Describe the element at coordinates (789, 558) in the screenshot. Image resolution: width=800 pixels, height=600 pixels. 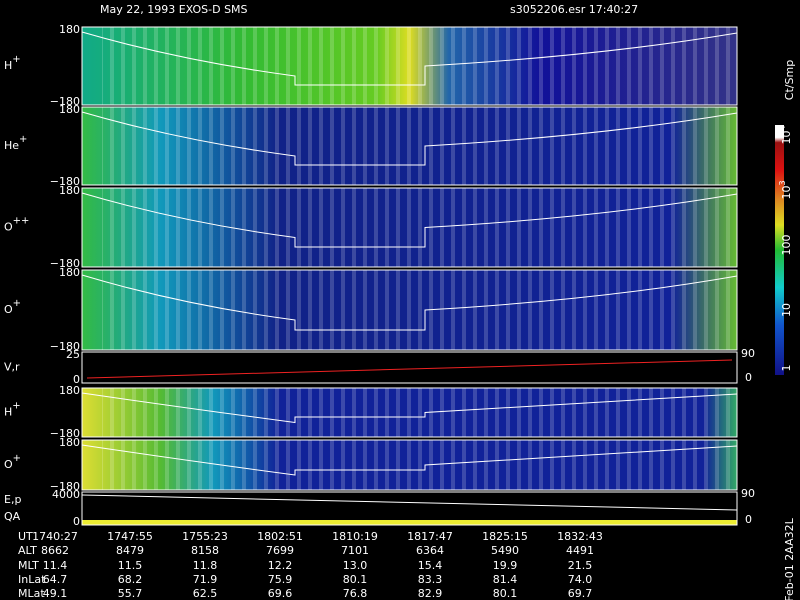
I see `stamp: Feb-01 2AA32L` at that location.